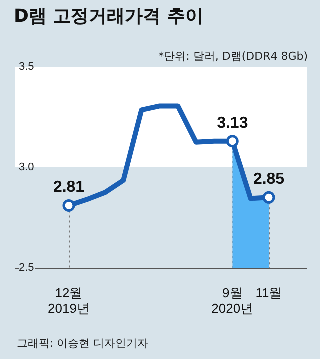  What do you see at coordinates (232, 123) in the screenshot?
I see `data-label: 3.13` at bounding box center [232, 123].